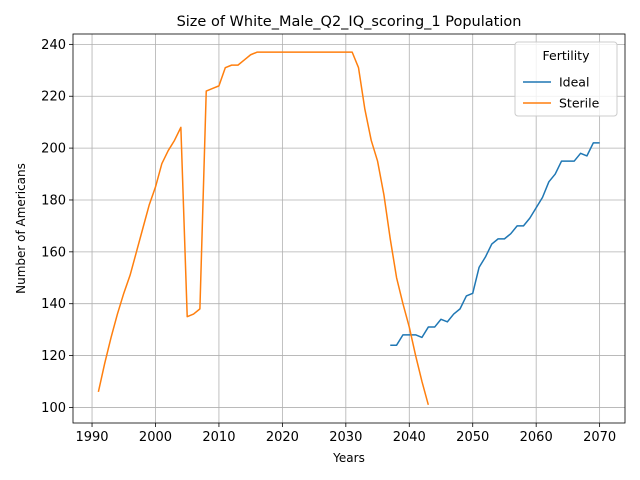 The height and width of the screenshot is (480, 640). I want to click on legend-title: Fertility, so click(567, 55).